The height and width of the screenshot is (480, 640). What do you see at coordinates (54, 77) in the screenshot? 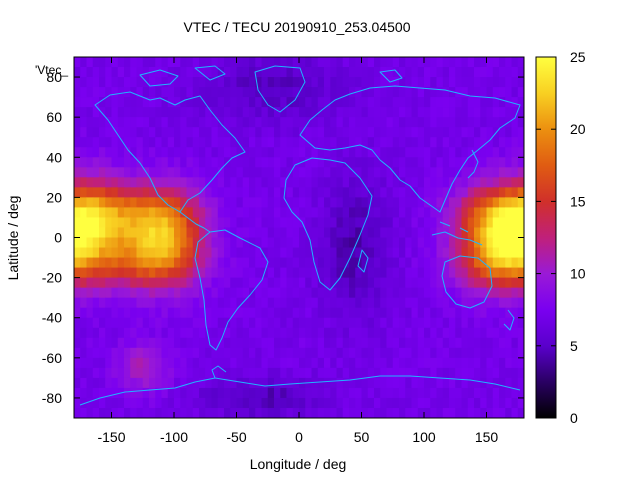
I see `y-tick-label: 80` at bounding box center [54, 77].